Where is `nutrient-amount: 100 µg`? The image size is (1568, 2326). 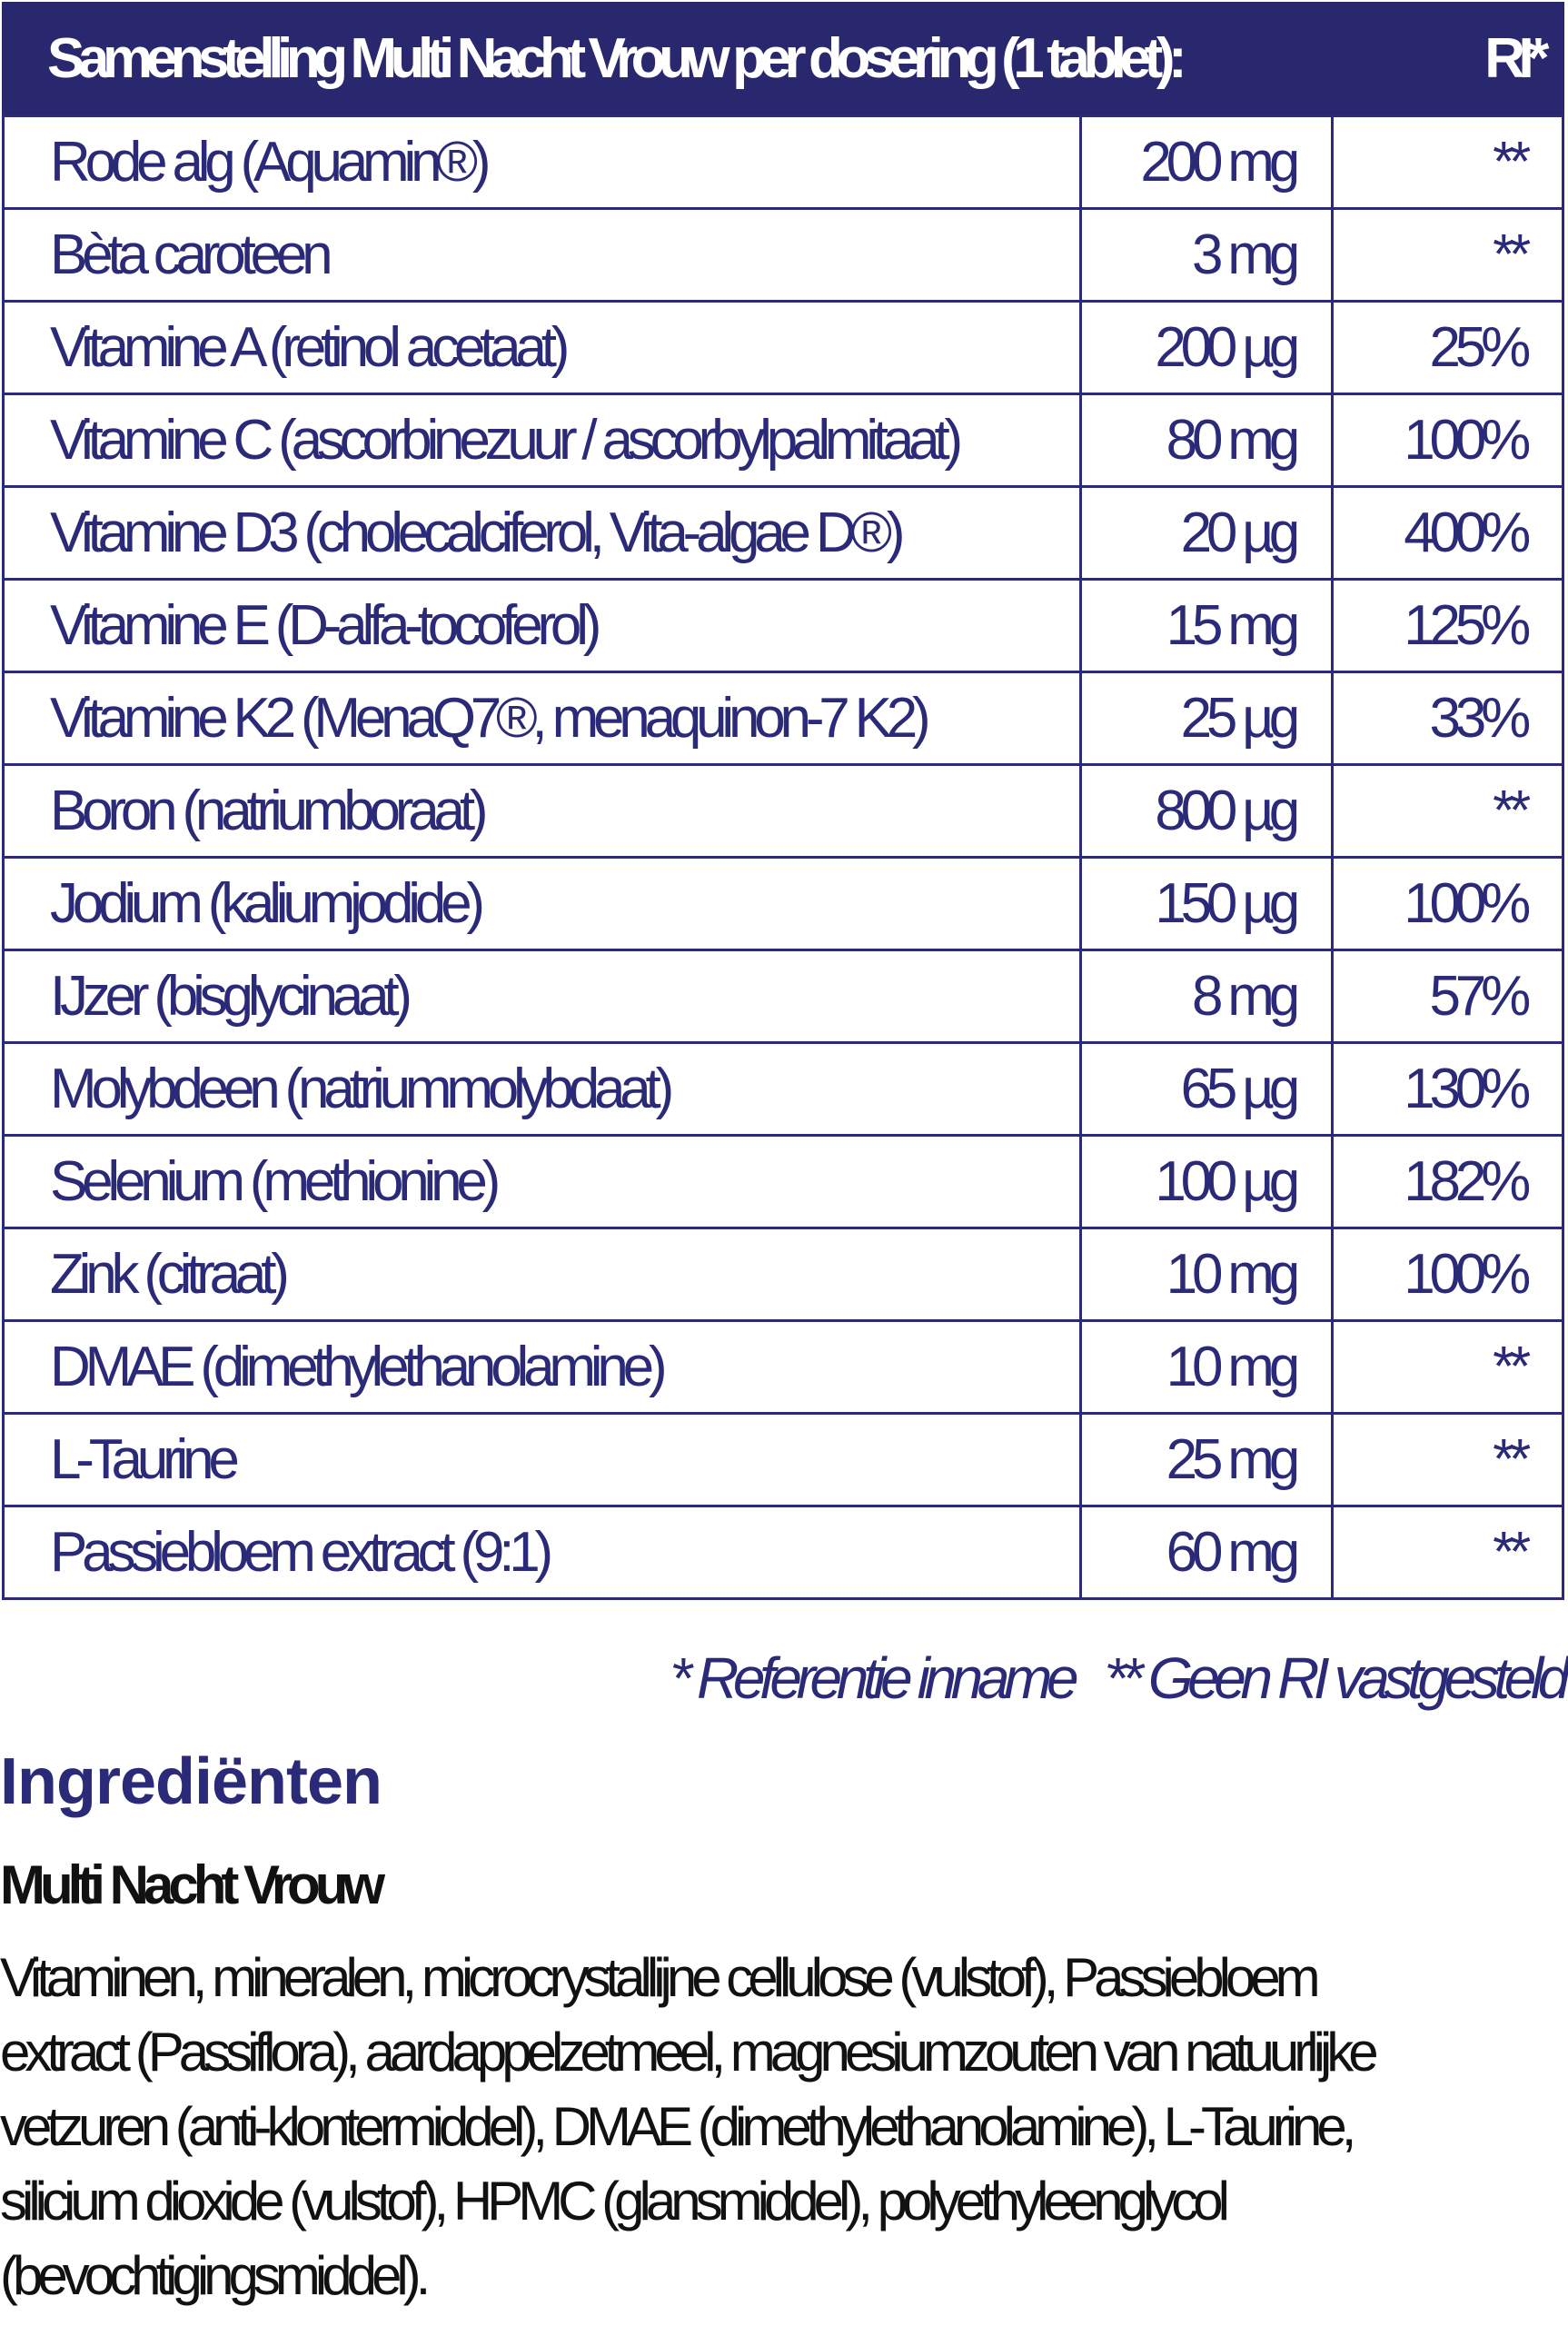
nutrient-amount: 100 µg is located at coordinates (1227, 1181).